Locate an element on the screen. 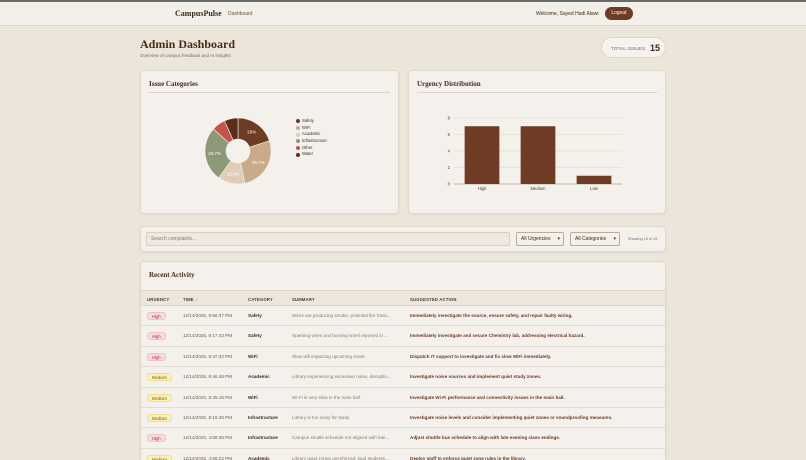  pie-slice-water is located at coordinates (231, 129).